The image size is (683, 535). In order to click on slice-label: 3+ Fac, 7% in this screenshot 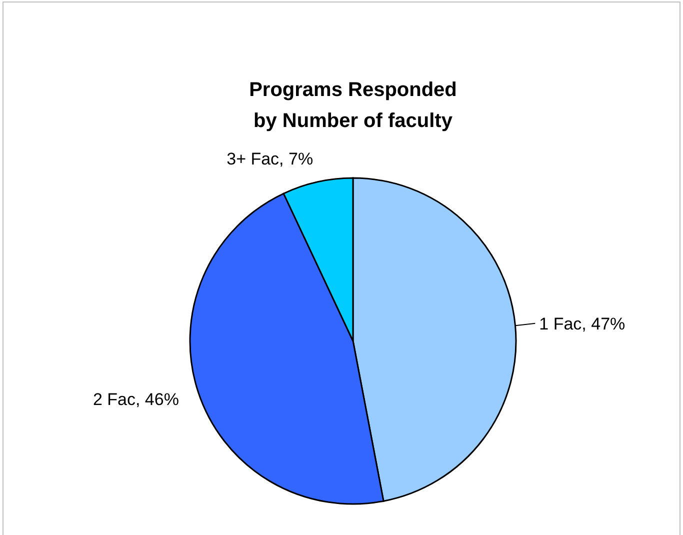, I will do `click(270, 159)`.